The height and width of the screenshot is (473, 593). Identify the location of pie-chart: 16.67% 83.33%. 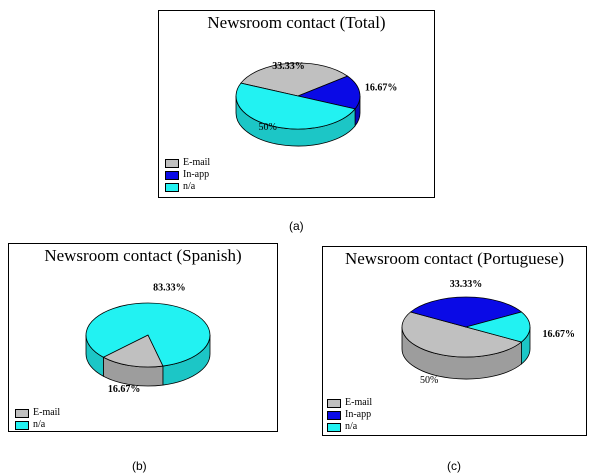
(148, 339).